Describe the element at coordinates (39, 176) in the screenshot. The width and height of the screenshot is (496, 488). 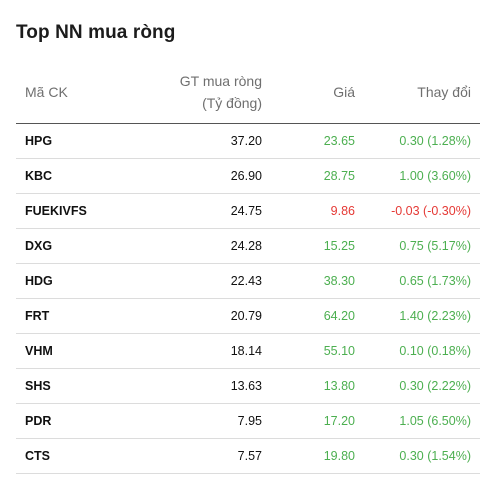
I see `stock-code: KBC` at that location.